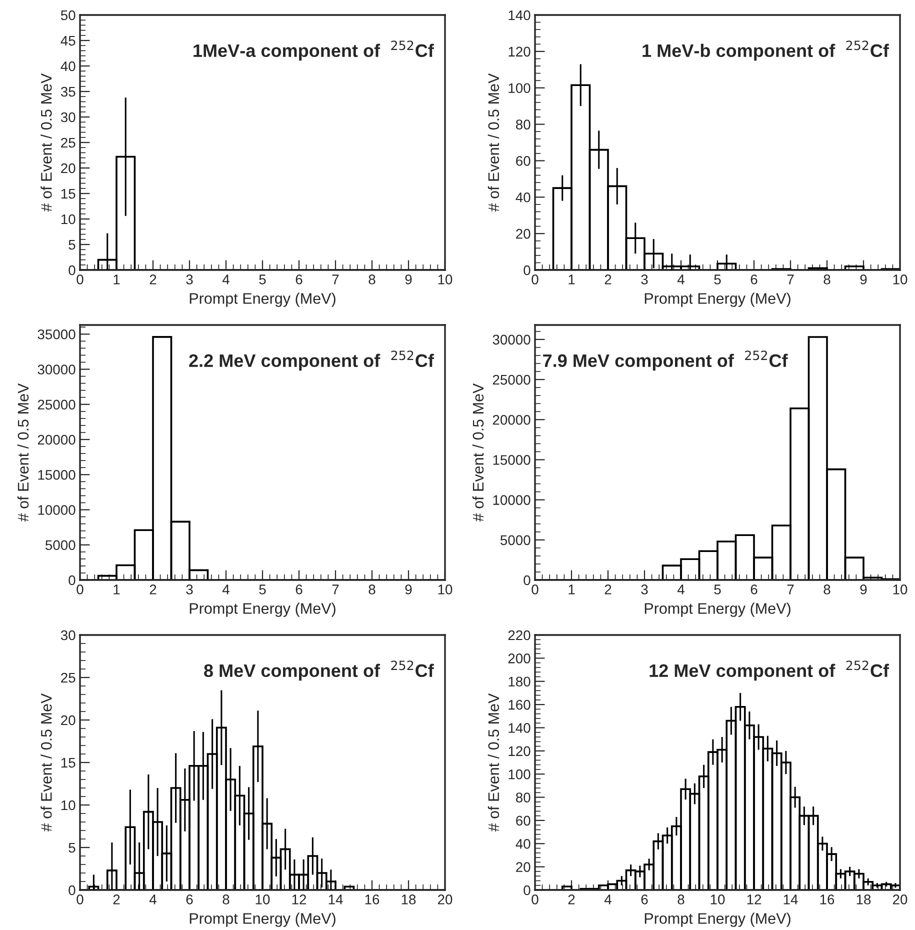 The height and width of the screenshot is (930, 915). Describe the element at coordinates (766, 50) in the screenshot. I see `text: 1 MeV-b component of $^{252}$Cf` at that location.